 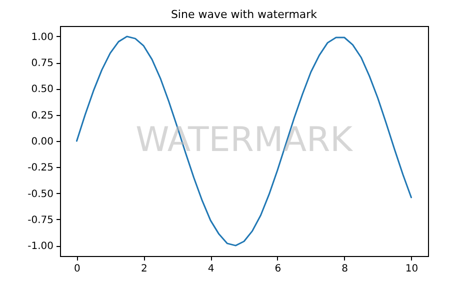 What do you see at coordinates (42, 64) in the screenshot?
I see `y-tick-label: 0.75` at bounding box center [42, 64].